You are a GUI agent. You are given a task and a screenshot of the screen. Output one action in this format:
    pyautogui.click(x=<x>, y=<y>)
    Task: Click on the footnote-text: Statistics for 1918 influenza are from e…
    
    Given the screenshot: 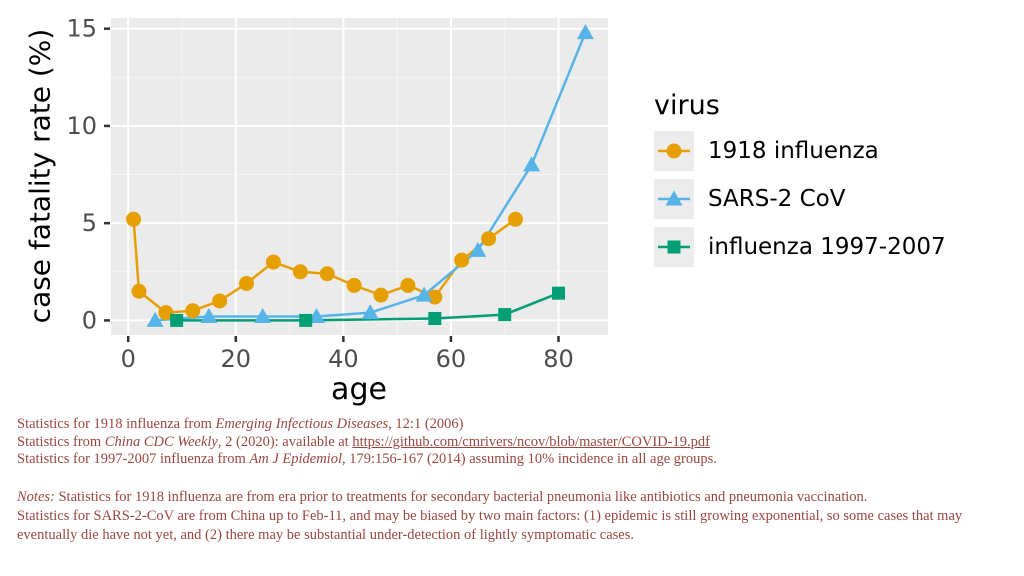 What is the action you would take?
    pyautogui.click(x=461, y=496)
    